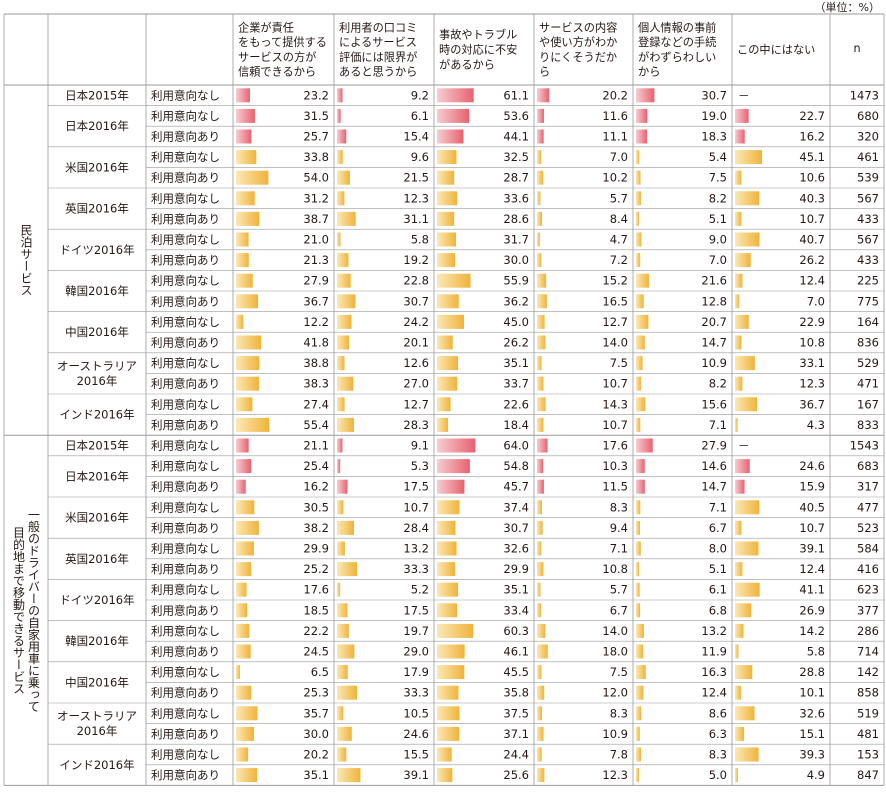 The width and height of the screenshot is (886, 801). I want to click on country-label: 日本2015年, so click(97, 446).